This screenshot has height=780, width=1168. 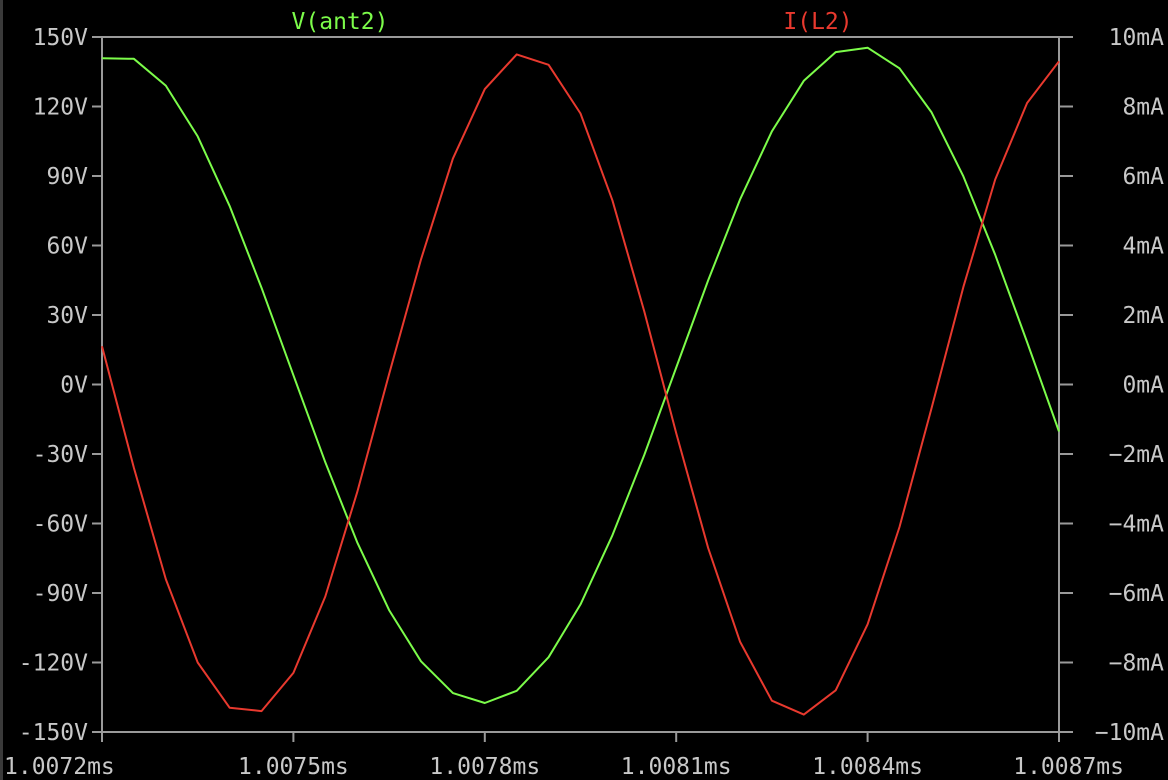 What do you see at coordinates (61, 38) in the screenshot?
I see `left-tick-label: 150V` at bounding box center [61, 38].